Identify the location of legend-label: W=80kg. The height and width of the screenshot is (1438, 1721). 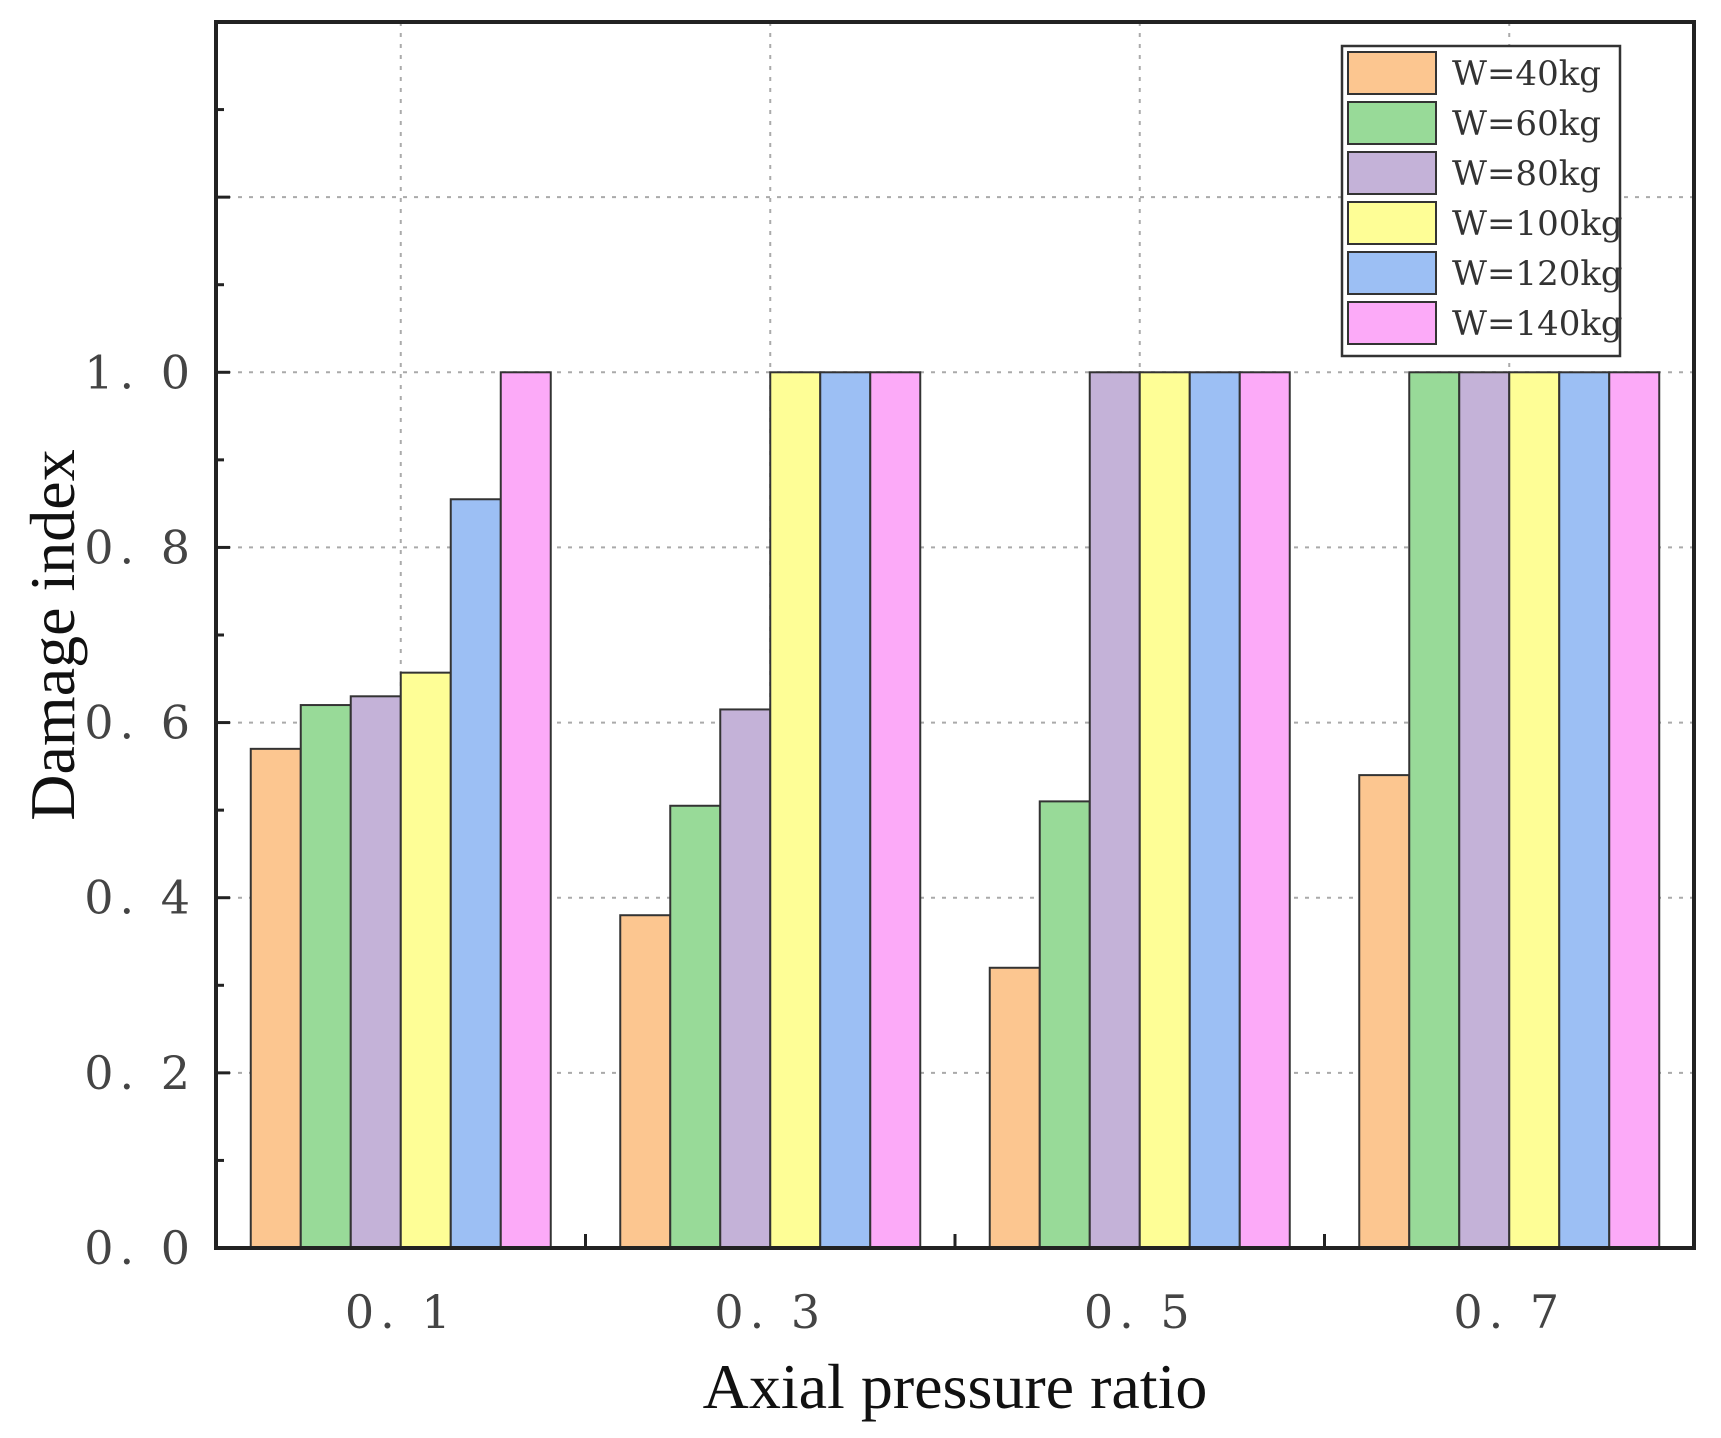
(1526, 174).